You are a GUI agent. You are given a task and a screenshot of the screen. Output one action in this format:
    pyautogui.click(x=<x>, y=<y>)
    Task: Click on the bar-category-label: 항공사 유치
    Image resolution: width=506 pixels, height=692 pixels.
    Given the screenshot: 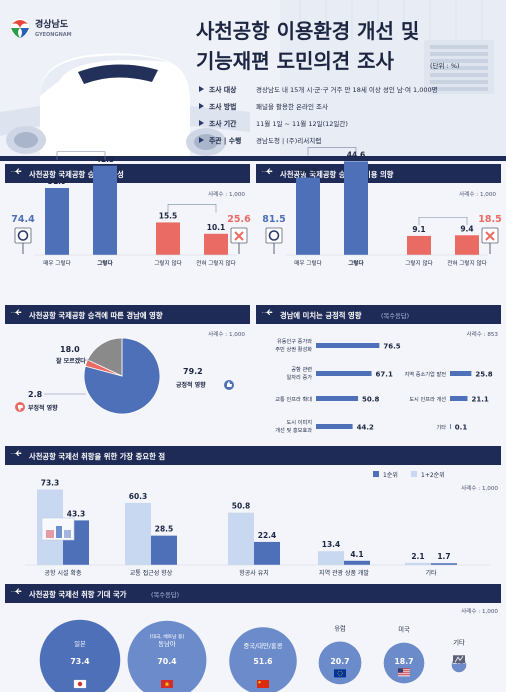 What is the action you would take?
    pyautogui.click(x=254, y=573)
    